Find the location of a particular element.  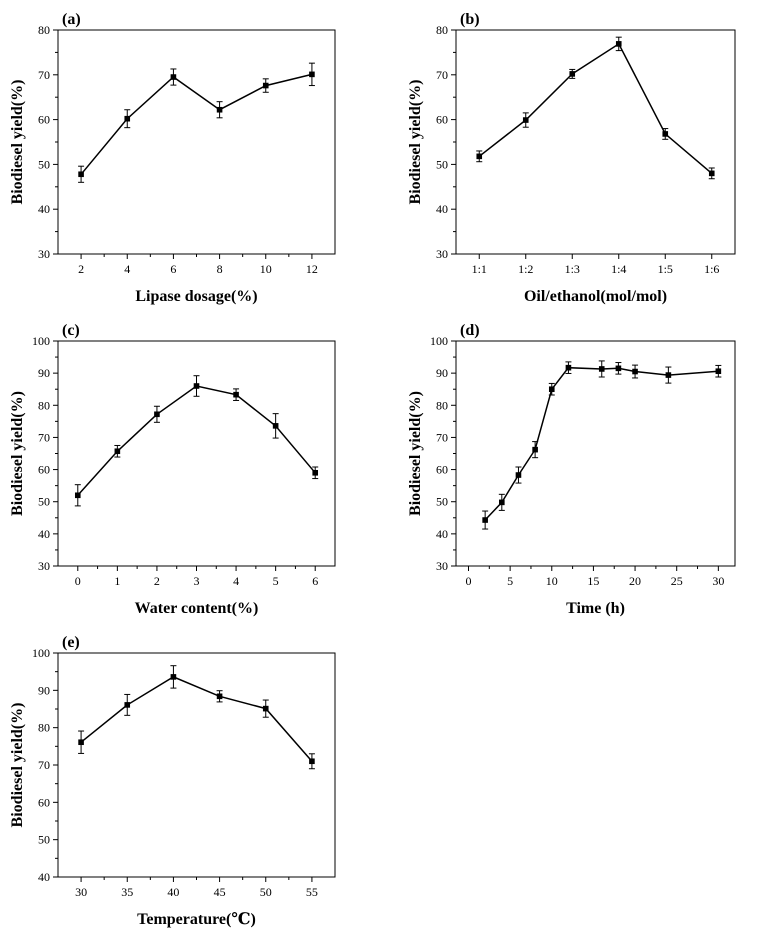

panel-label: (b) is located at coordinates (470, 19).